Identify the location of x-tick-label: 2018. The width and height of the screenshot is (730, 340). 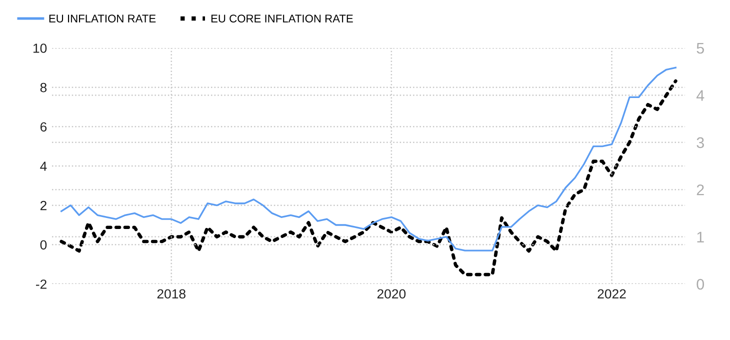
(171, 294).